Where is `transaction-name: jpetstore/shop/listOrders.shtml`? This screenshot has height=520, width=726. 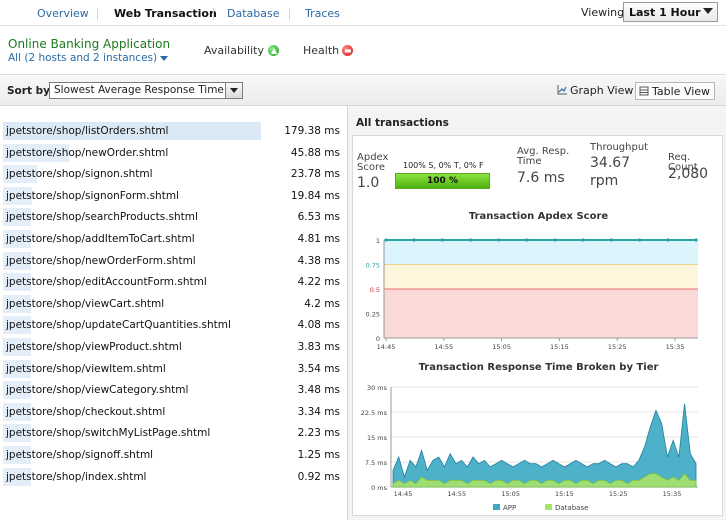 transaction-name: jpetstore/shop/listOrders.shtml is located at coordinates (87, 131).